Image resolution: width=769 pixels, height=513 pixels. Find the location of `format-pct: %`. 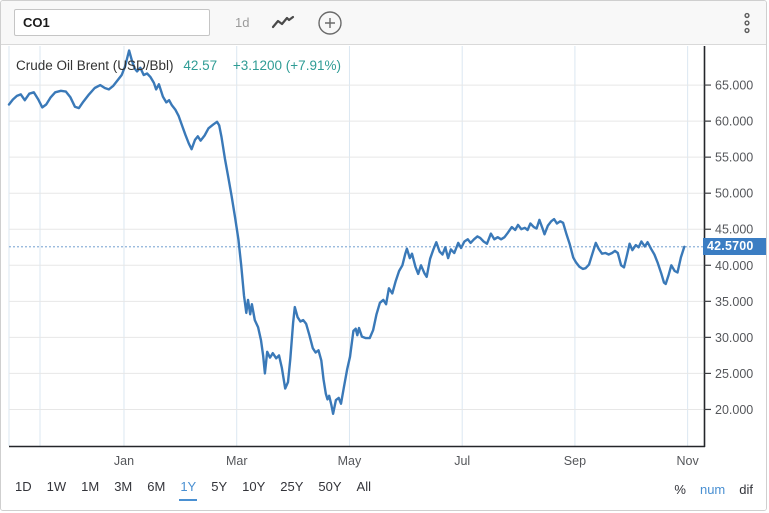

format-pct: % is located at coordinates (680, 489).